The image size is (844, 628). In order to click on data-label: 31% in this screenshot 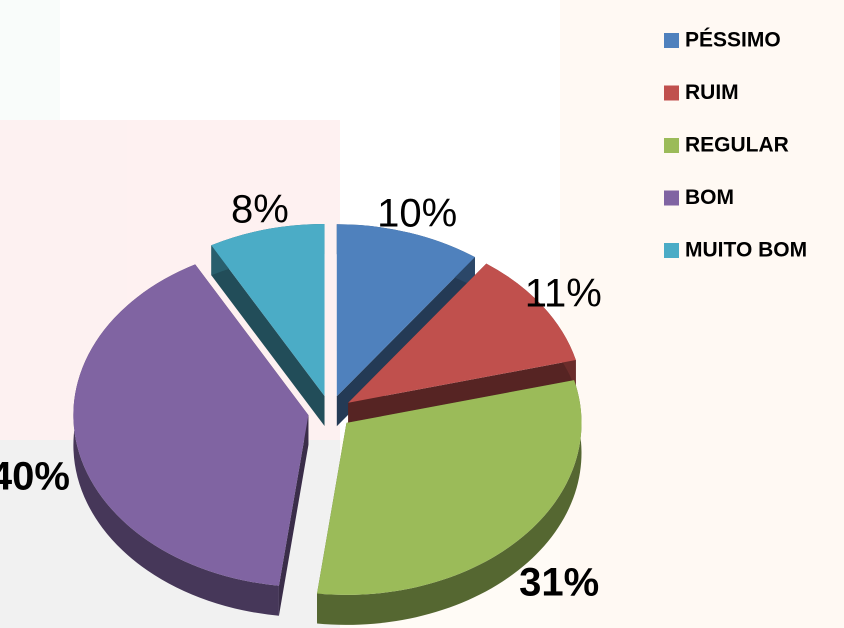, I will do `click(559, 582)`.